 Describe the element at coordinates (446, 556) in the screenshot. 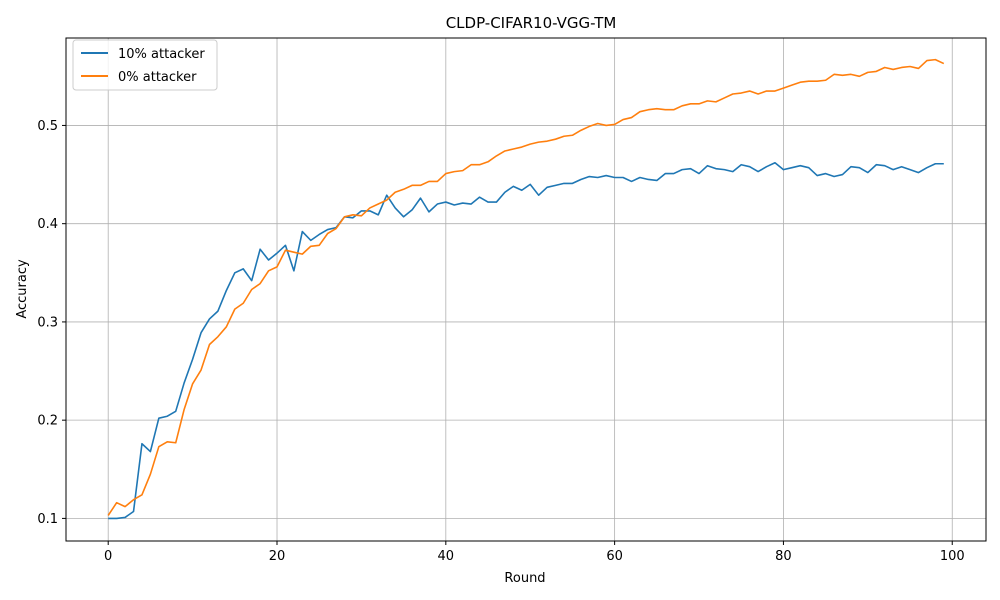

I see `x-tick-label: 40` at that location.